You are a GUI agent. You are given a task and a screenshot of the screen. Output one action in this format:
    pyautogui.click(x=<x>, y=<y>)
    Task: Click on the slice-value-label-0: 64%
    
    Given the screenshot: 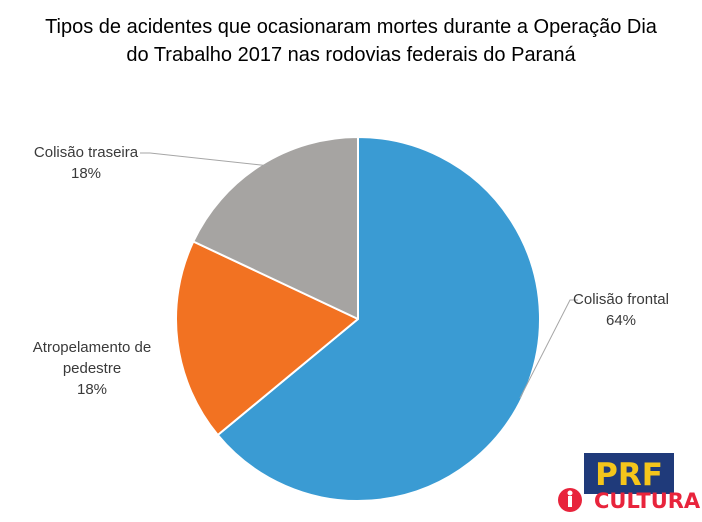 What is the action you would take?
    pyautogui.click(x=621, y=320)
    